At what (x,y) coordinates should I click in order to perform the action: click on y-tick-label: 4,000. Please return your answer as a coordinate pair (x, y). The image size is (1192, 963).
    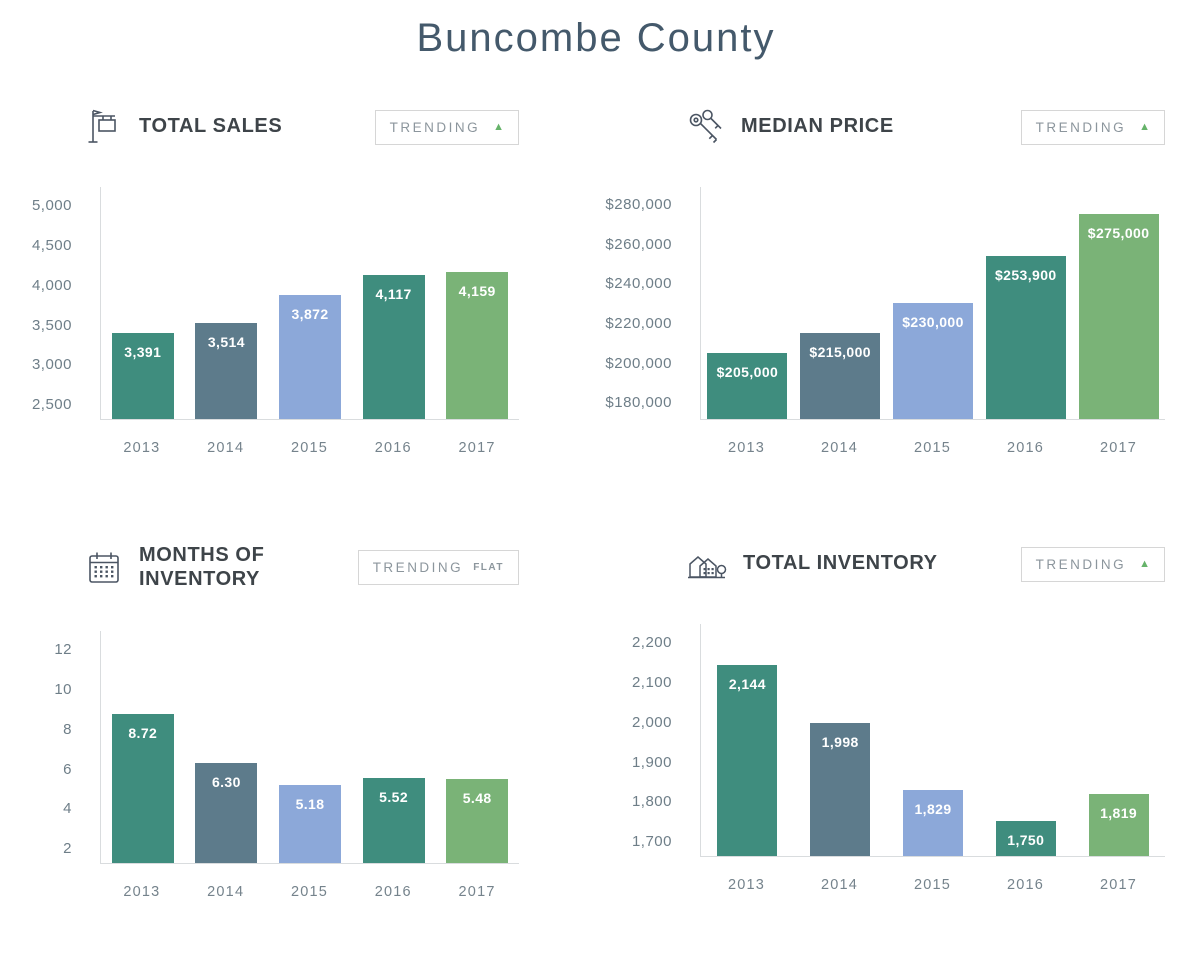
    Looking at the image, I should click on (51, 285).